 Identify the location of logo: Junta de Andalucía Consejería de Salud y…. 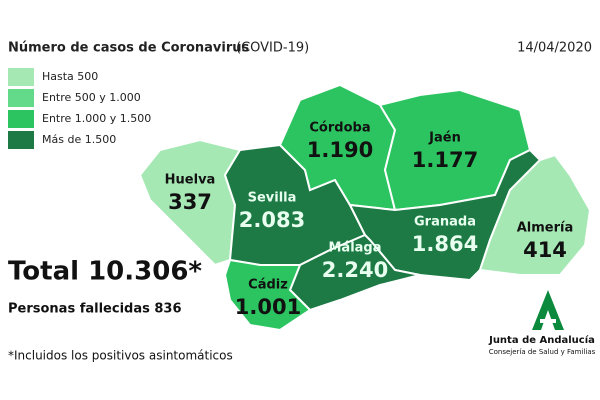
(542, 323).